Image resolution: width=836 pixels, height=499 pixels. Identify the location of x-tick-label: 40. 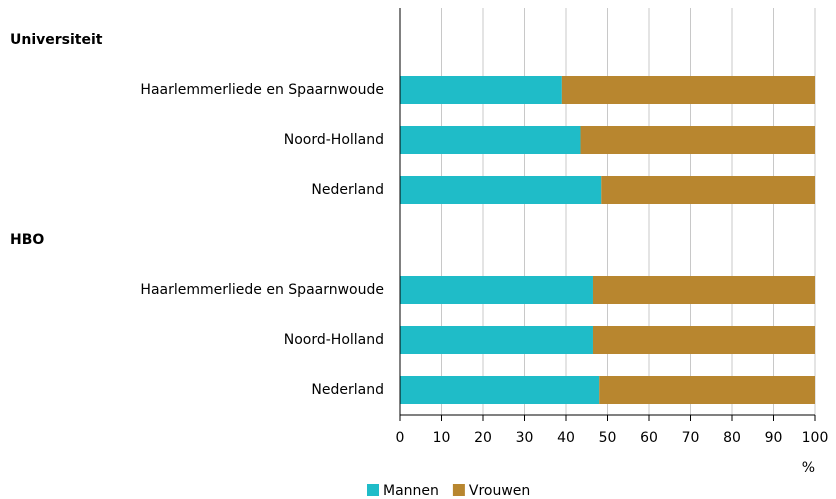
(566, 438).